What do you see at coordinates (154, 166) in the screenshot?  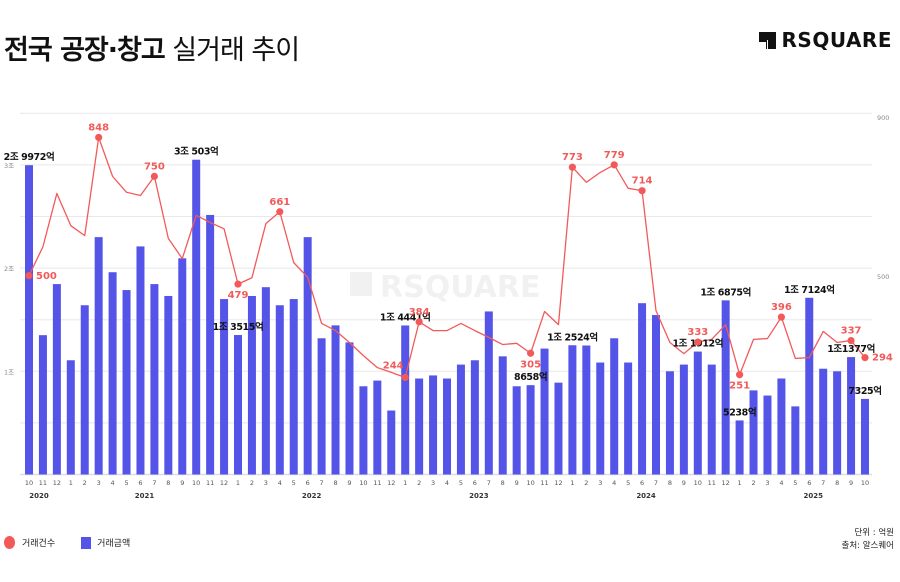 I see `line-value-label: 750` at bounding box center [154, 166].